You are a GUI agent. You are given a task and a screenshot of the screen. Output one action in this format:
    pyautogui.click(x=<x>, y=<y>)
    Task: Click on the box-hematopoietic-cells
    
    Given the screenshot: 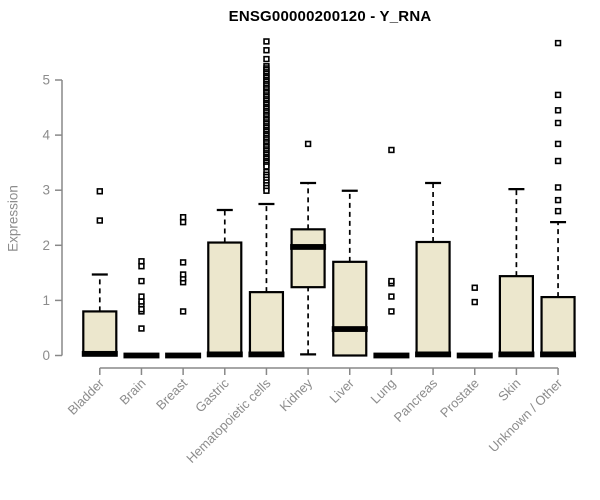 What is the action you would take?
    pyautogui.click(x=266, y=324)
    